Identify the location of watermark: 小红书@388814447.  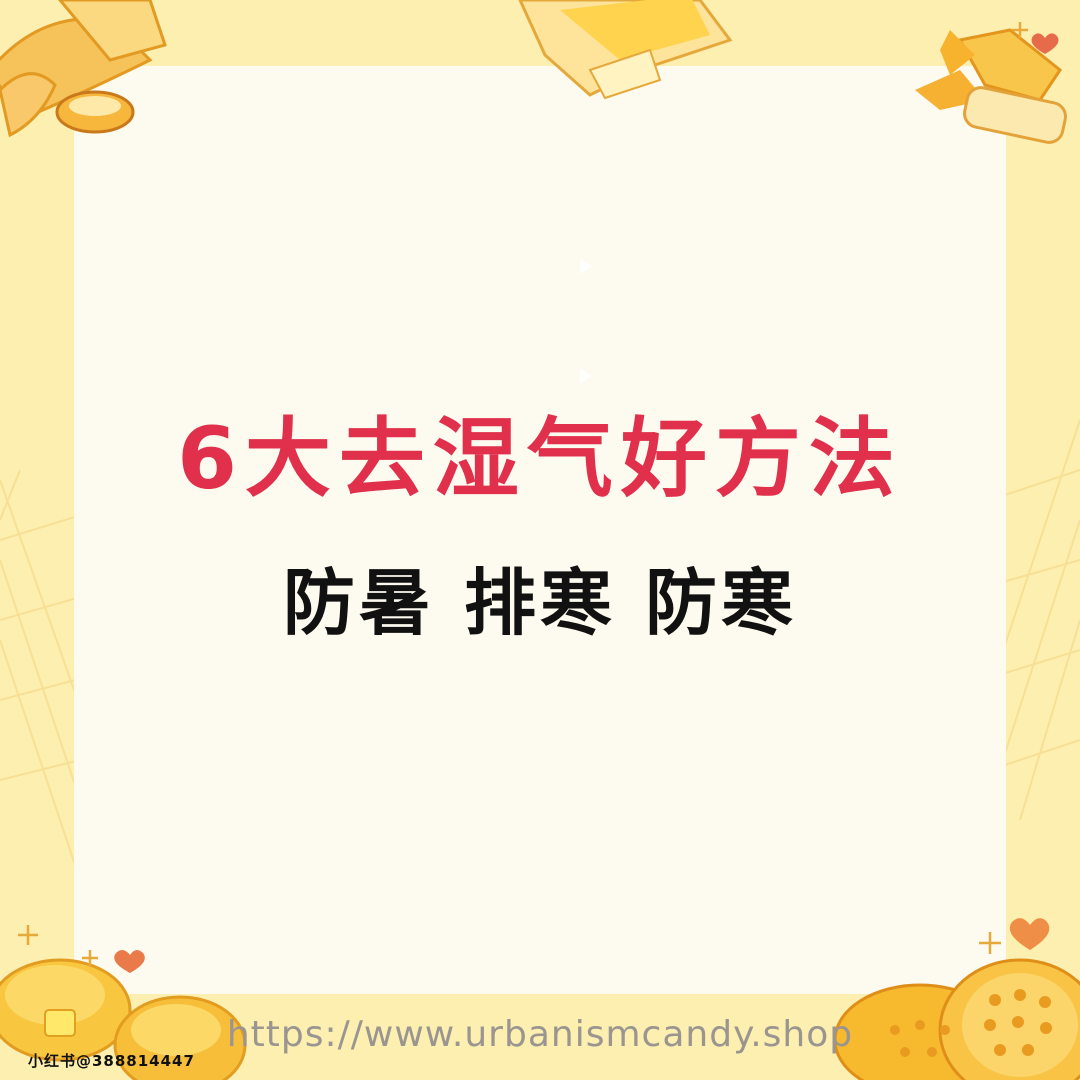
(111, 1061).